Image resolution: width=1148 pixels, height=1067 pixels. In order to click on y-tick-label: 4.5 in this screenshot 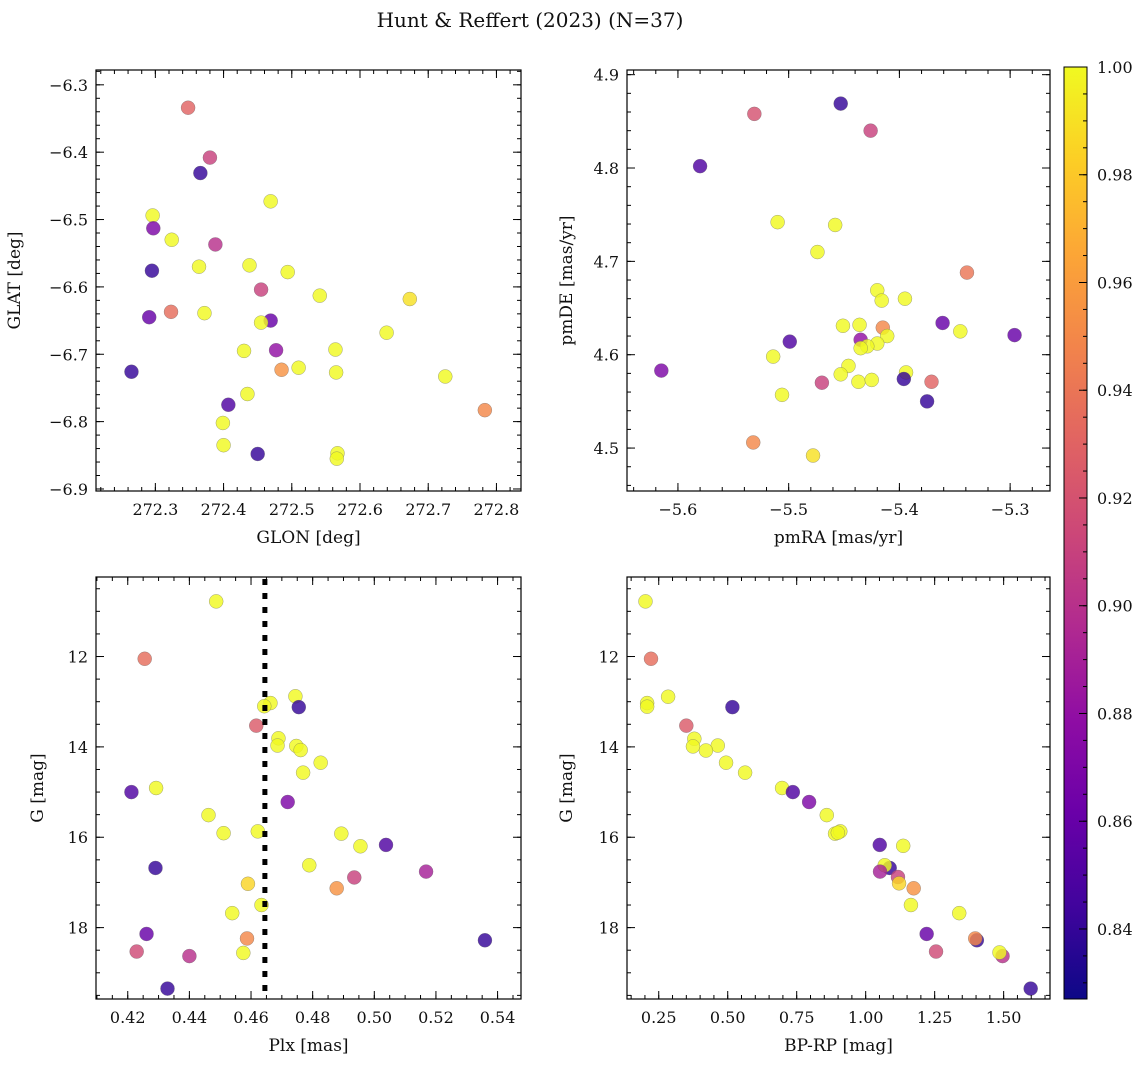, I will do `click(606, 448)`.